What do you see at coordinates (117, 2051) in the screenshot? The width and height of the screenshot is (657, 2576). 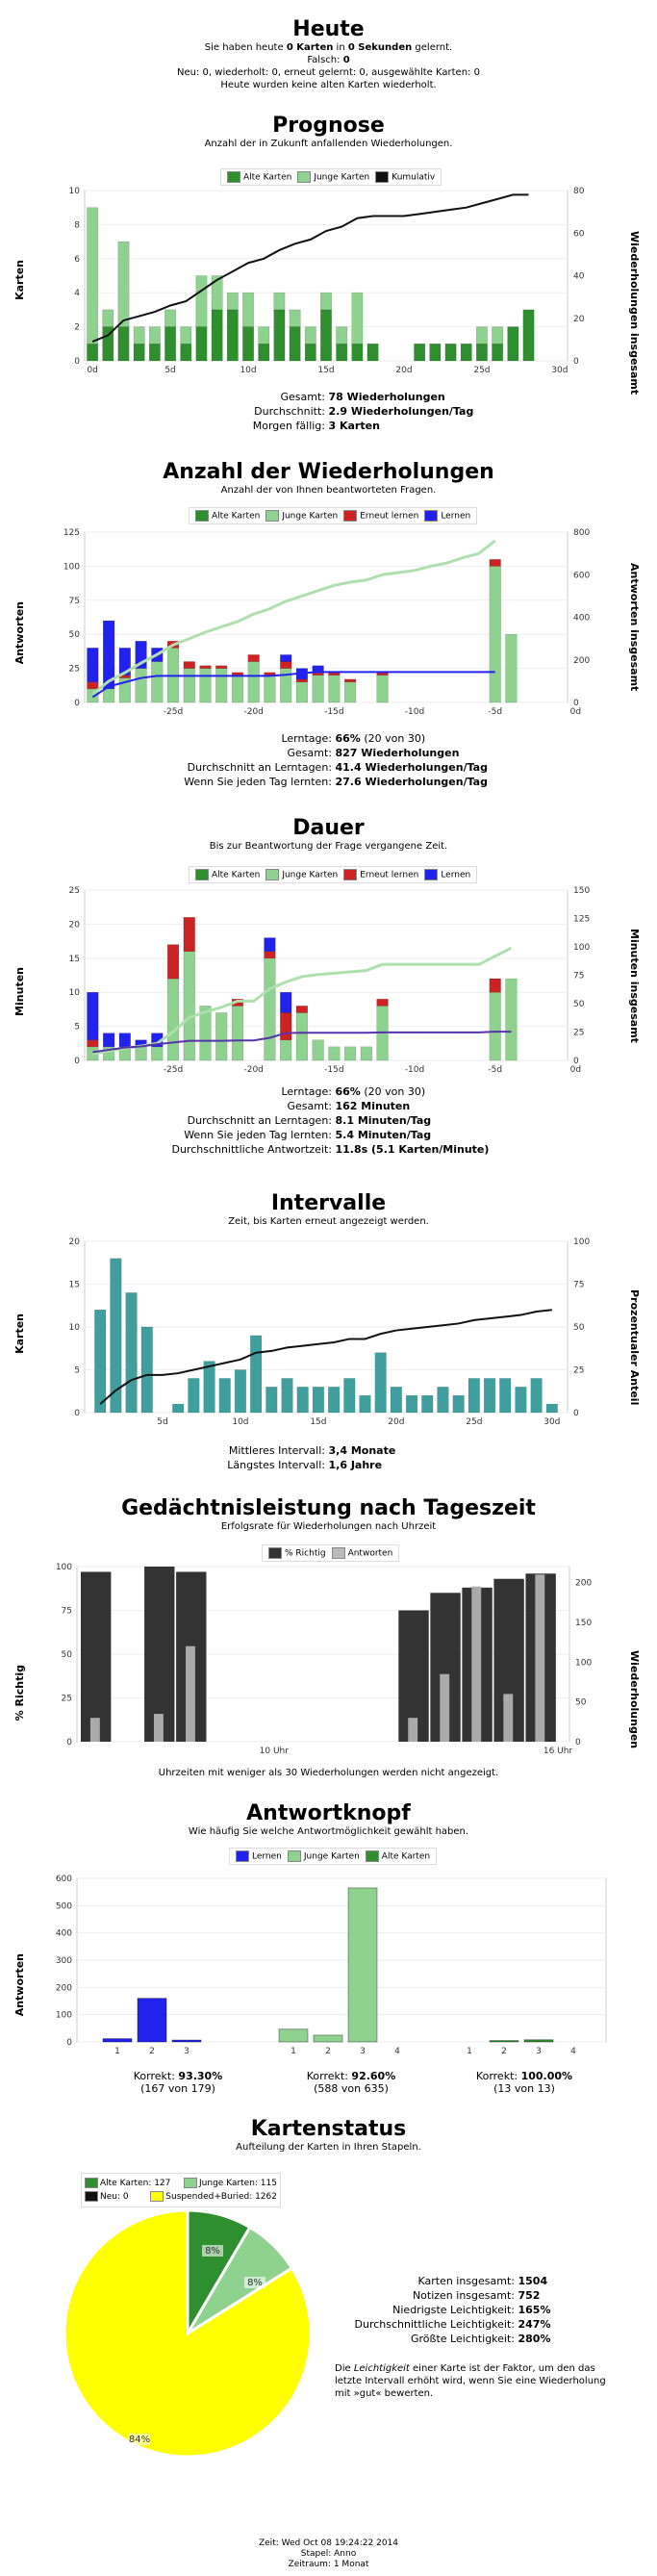 I see `x-tick-label: 1` at bounding box center [117, 2051].